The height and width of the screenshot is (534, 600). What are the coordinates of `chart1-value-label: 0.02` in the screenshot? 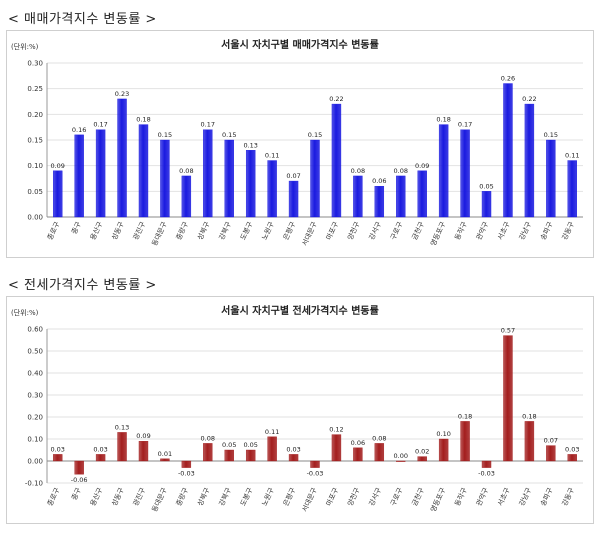 It's located at (422, 452).